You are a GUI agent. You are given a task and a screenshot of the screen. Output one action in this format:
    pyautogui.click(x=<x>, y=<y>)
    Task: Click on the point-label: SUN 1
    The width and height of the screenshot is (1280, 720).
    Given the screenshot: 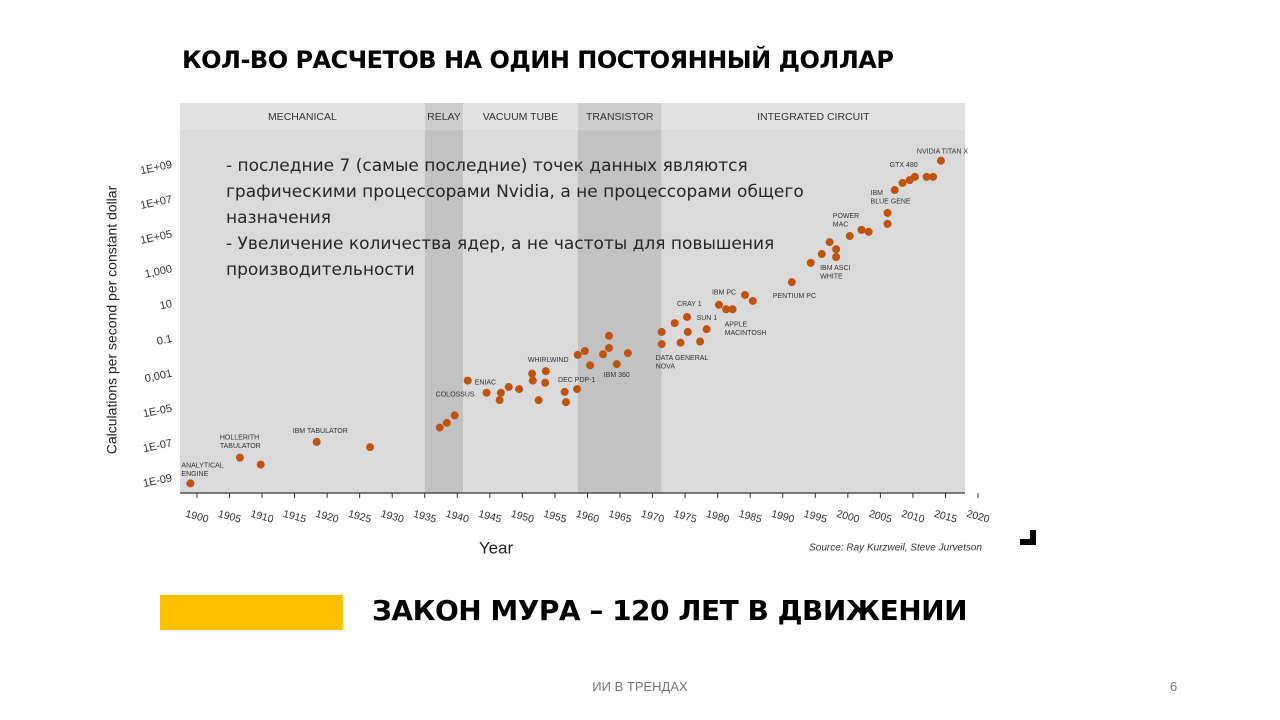 What is the action you would take?
    pyautogui.click(x=707, y=318)
    